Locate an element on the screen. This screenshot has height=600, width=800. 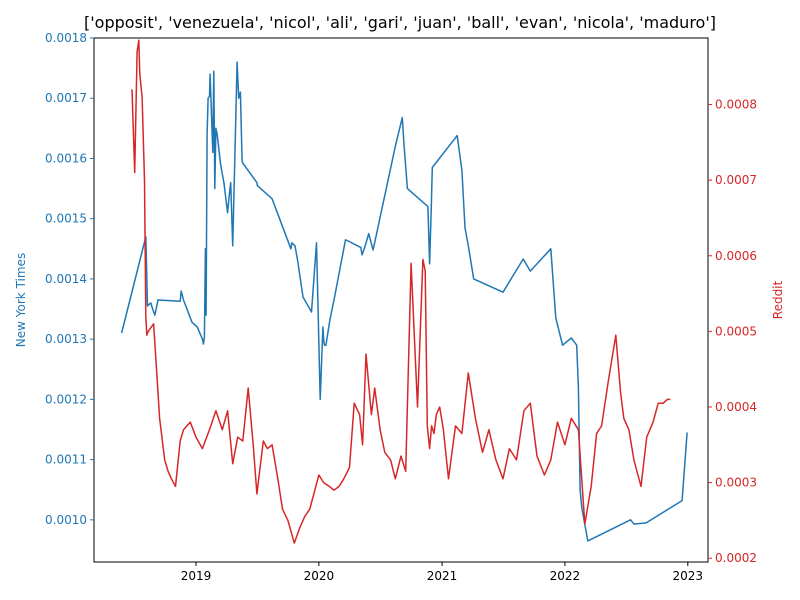
right-y-tick-label: 0.0007 is located at coordinates (736, 180).